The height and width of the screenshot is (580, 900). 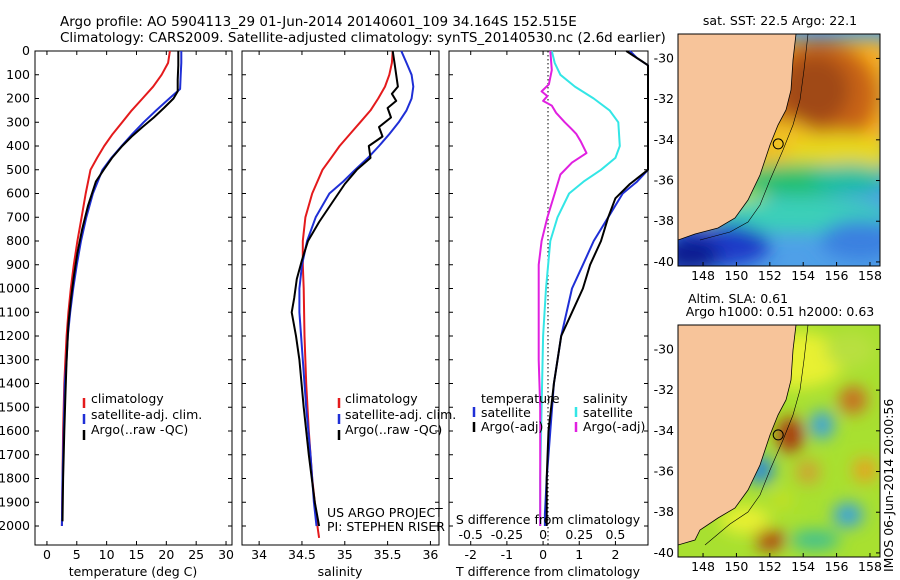 What do you see at coordinates (196, 554) in the screenshot?
I see `p1-xtick-label: 25` at bounding box center [196, 554].